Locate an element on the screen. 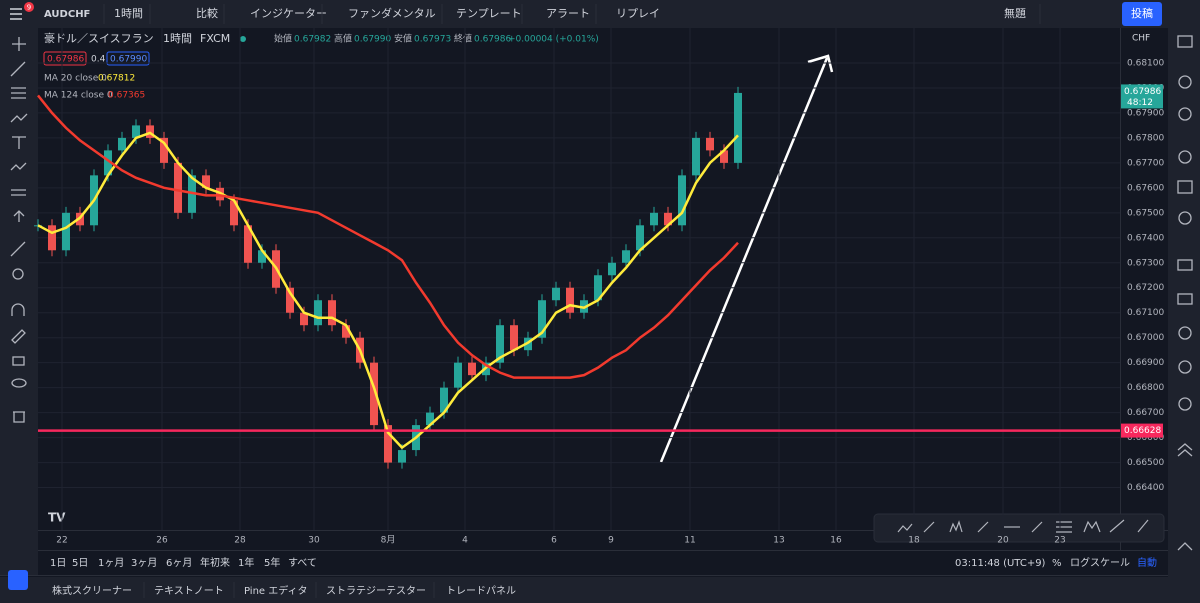 This screenshot has width=1200, height=603. drawing-tools is located at coordinates (1023, 526).